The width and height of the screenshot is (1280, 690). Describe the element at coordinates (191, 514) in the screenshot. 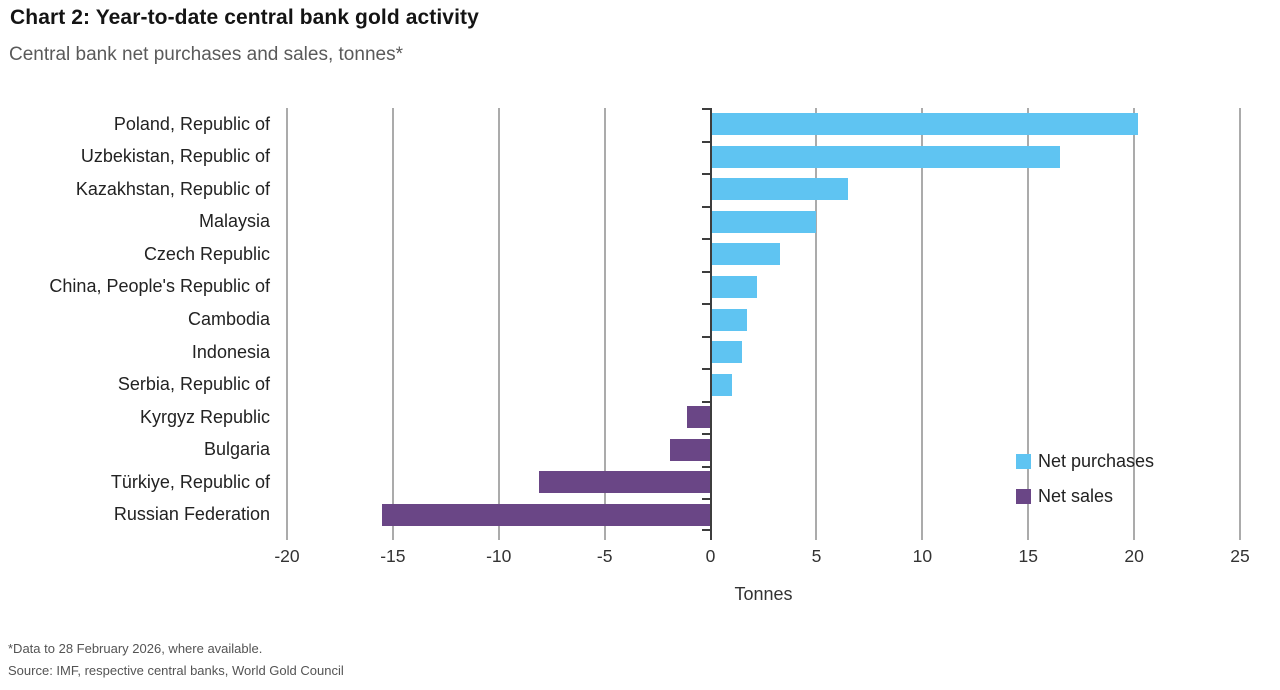

I see `category-label: Russian Federation` at that location.